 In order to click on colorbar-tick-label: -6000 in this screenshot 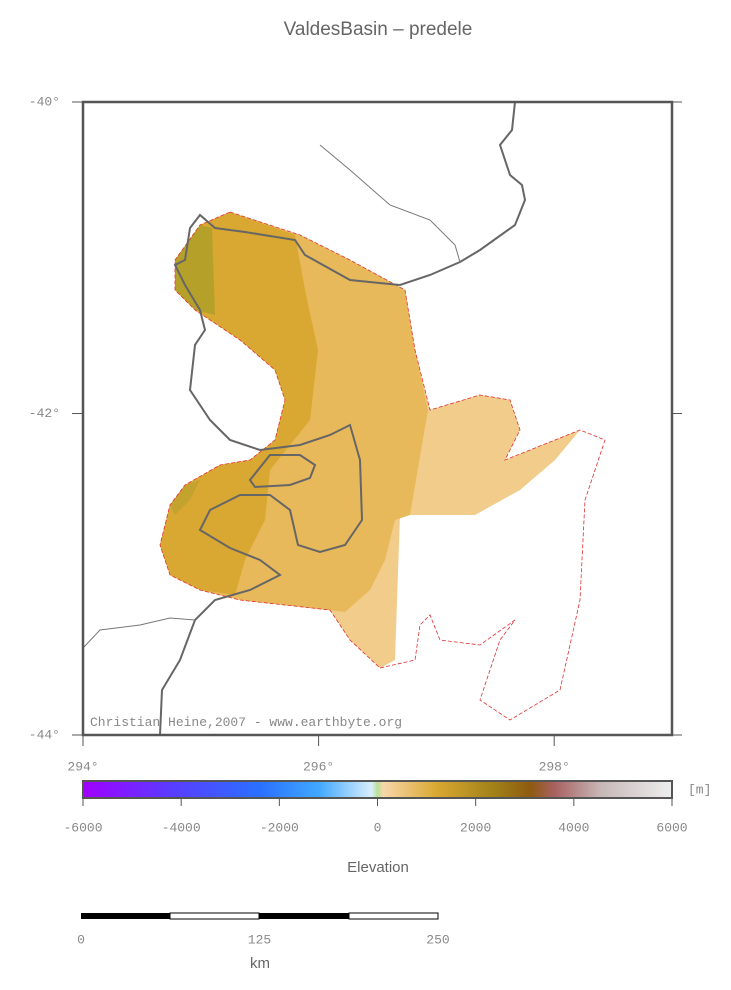, I will do `click(82, 827)`.